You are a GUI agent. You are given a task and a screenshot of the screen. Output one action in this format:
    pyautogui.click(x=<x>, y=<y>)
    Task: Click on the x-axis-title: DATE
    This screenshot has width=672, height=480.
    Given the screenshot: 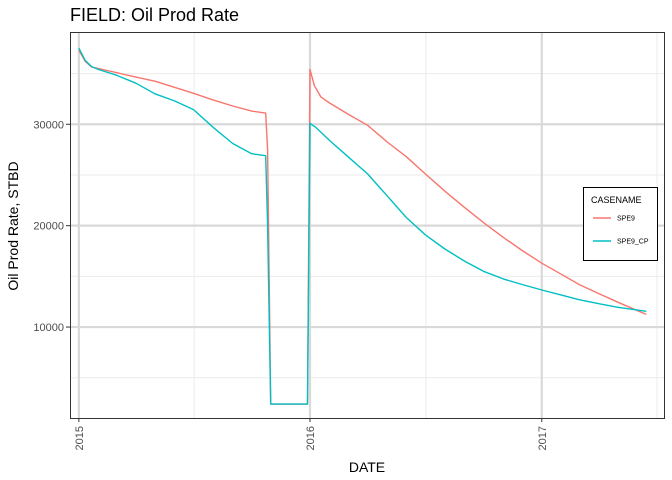 What is the action you would take?
    pyautogui.click(x=367, y=467)
    